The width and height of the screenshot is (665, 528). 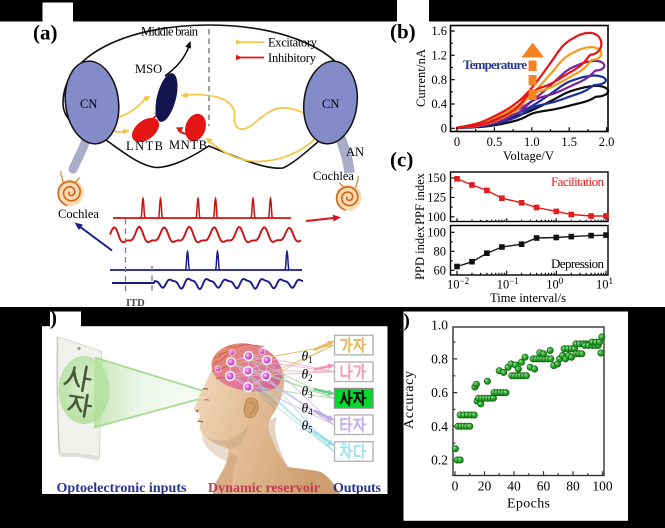 What do you see at coordinates (292, 58) in the screenshot?
I see `svg-text: Inhibitory` at bounding box center [292, 58].